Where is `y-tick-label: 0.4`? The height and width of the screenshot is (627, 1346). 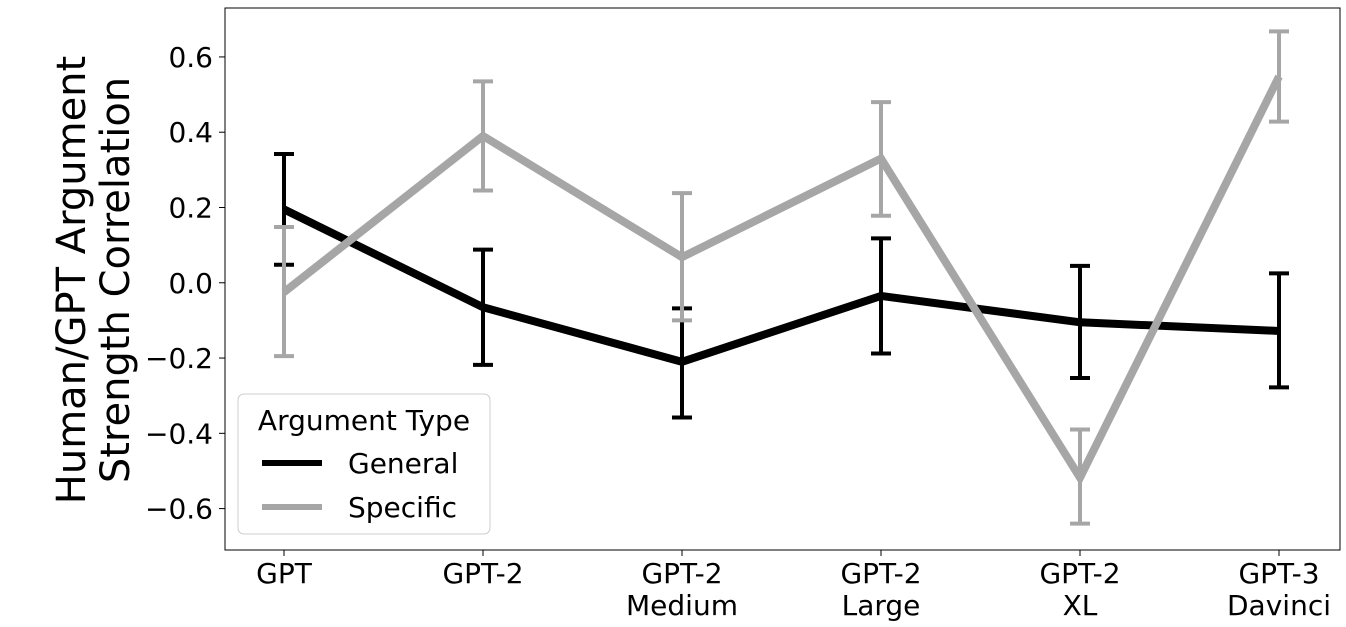 y-tick-label: 0.4 is located at coordinates (190, 132).